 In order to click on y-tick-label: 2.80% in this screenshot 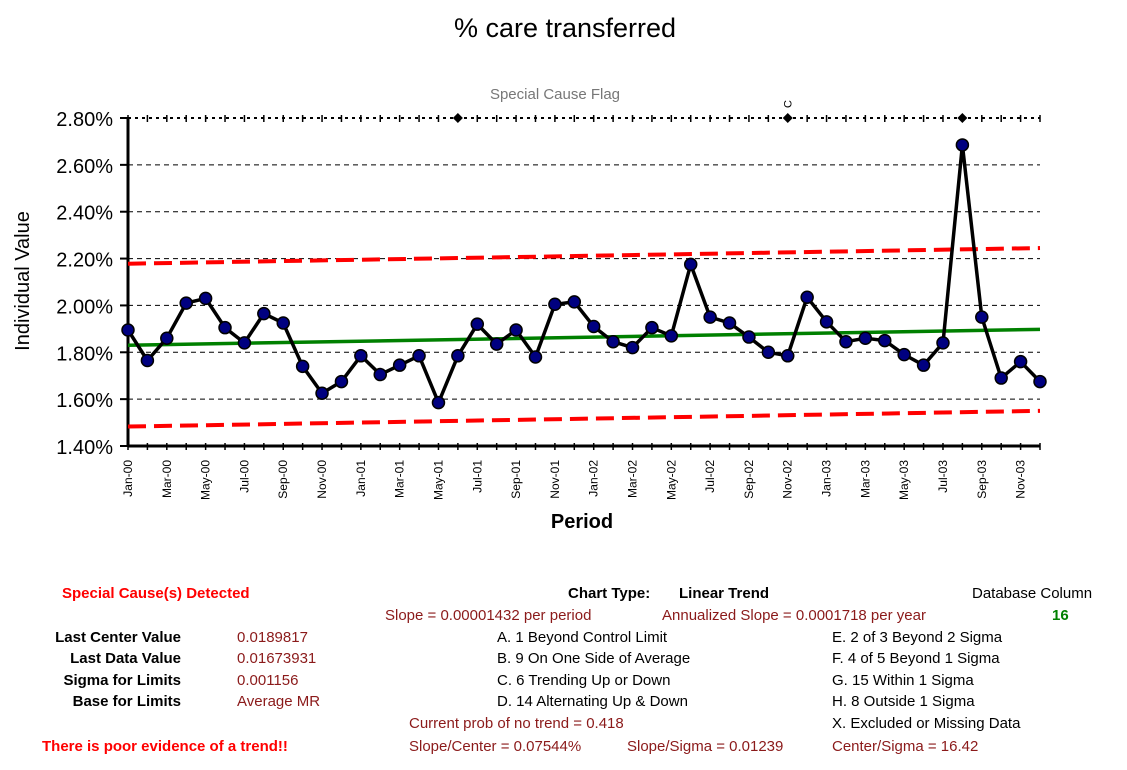, I will do `click(84, 120)`.